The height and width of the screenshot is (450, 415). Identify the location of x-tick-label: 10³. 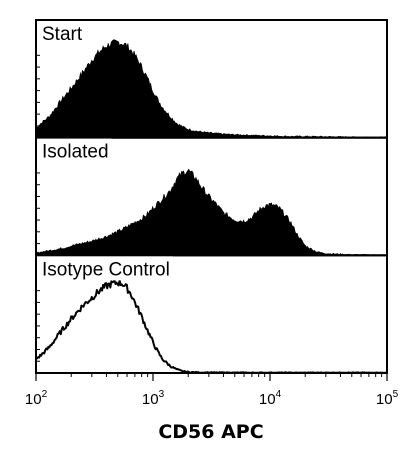
(153, 398).